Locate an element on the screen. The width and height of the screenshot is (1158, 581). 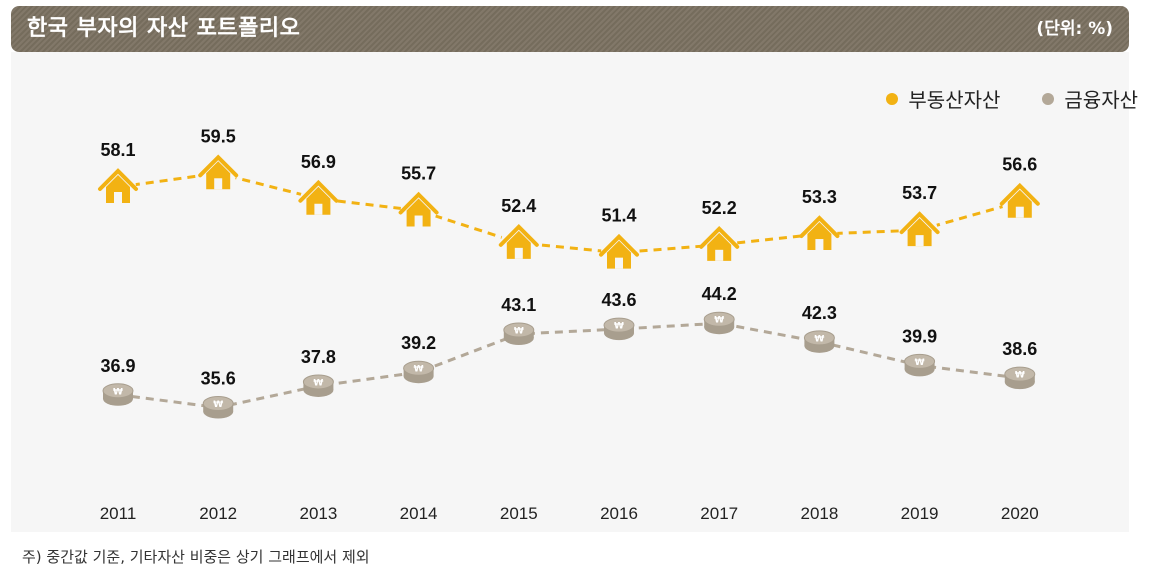
unit-label: (단위: %) is located at coordinates (1074, 29).